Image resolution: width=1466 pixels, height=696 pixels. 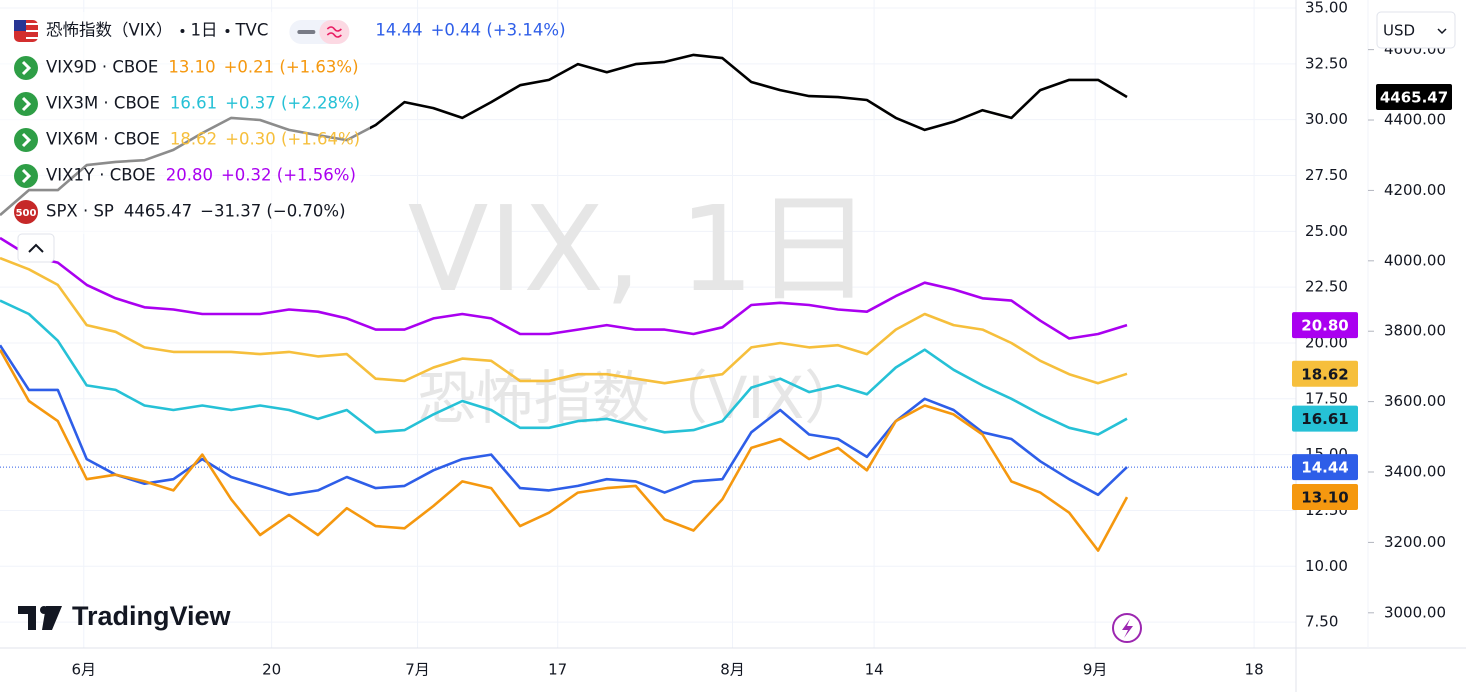 What do you see at coordinates (1326, 8) in the screenshot?
I see `y-tick-label: 35.00` at bounding box center [1326, 8].